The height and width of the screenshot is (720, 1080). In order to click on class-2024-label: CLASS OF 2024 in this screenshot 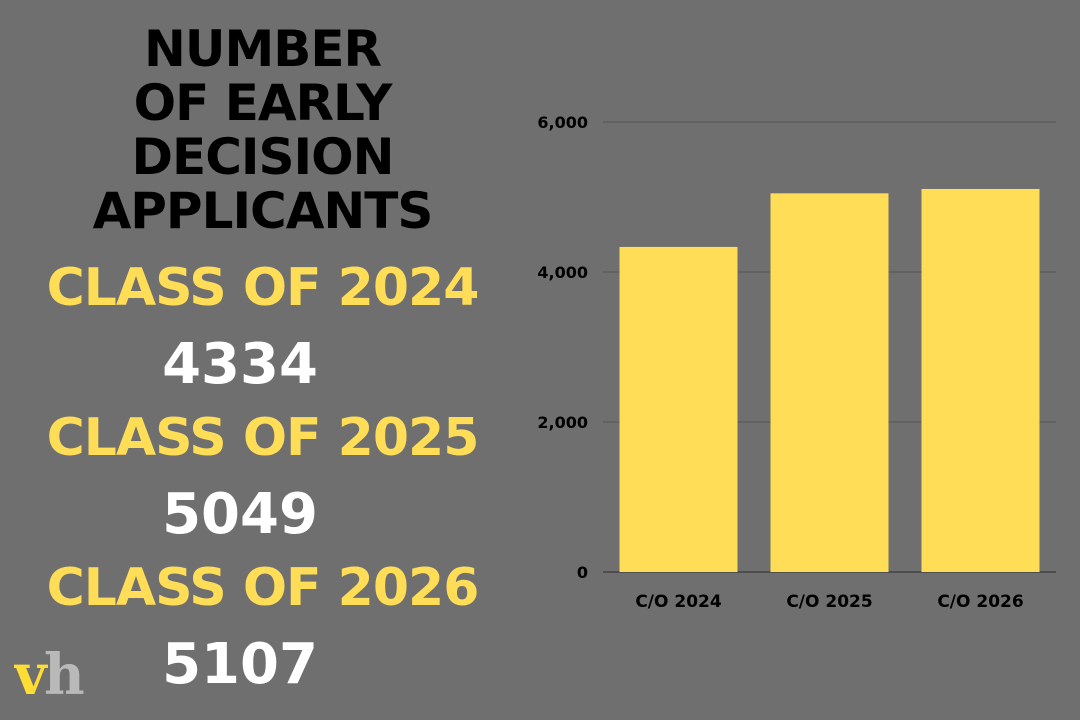, I will do `click(263, 288)`.